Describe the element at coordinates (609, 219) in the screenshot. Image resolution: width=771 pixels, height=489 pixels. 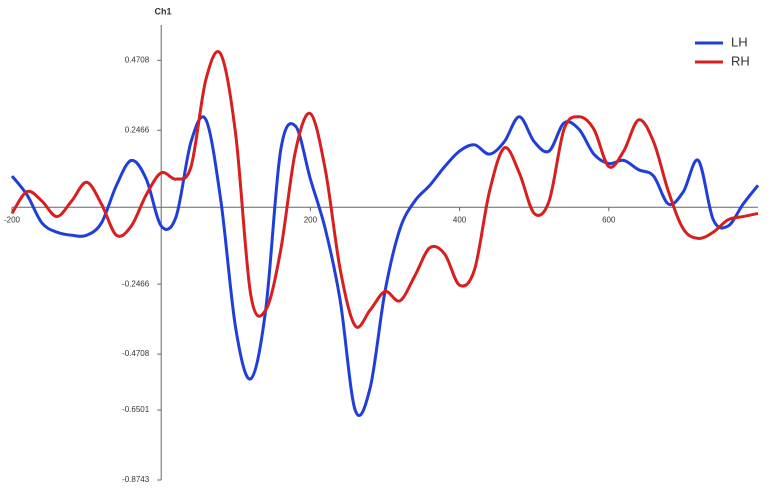
I see `x-tick-label: 600` at that location.